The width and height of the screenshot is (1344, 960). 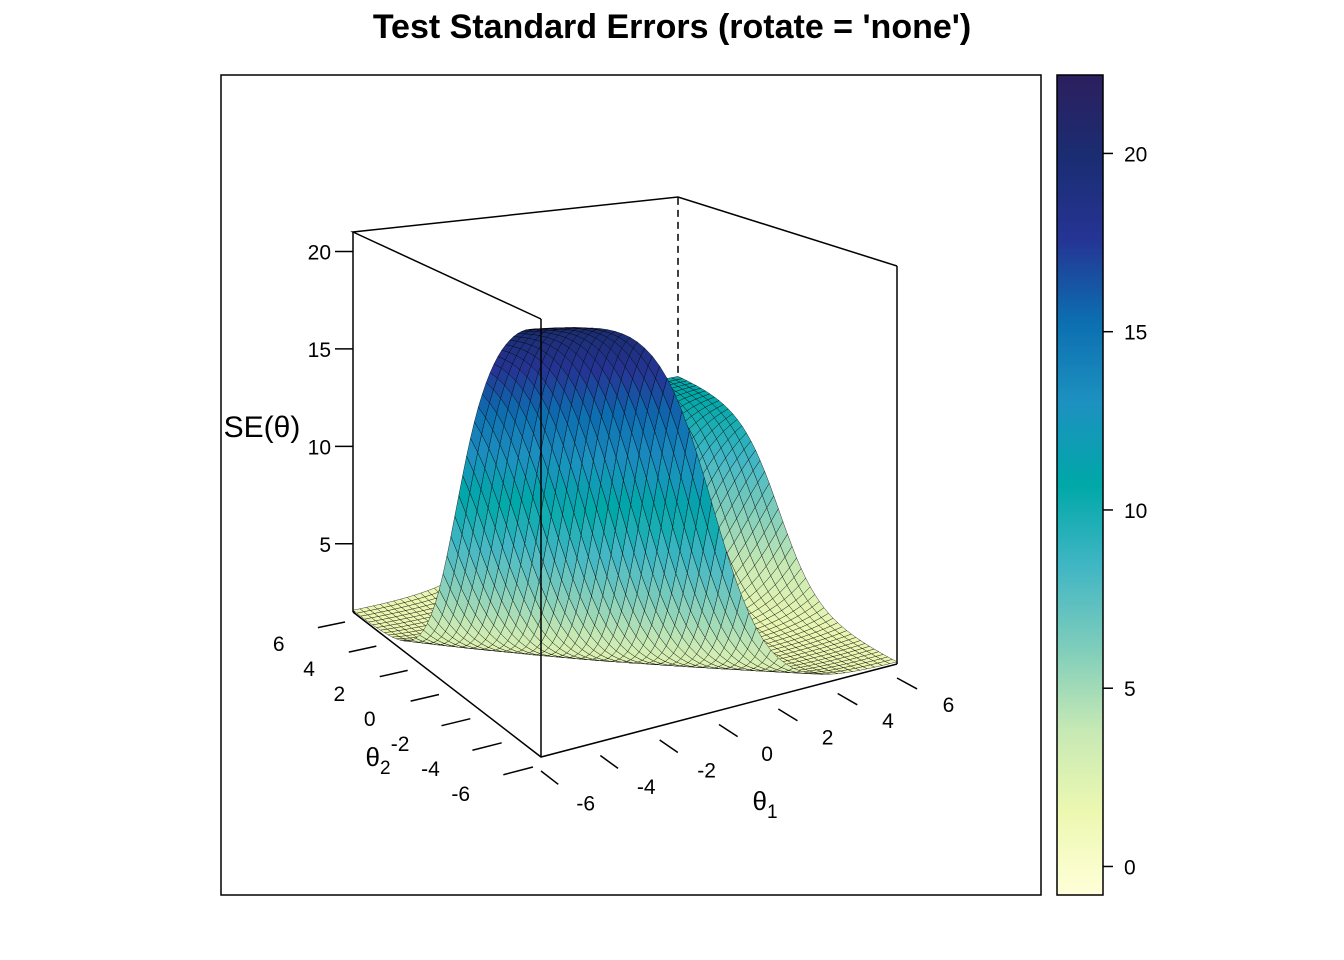 I want to click on surface-facet, so click(x=543, y=330).